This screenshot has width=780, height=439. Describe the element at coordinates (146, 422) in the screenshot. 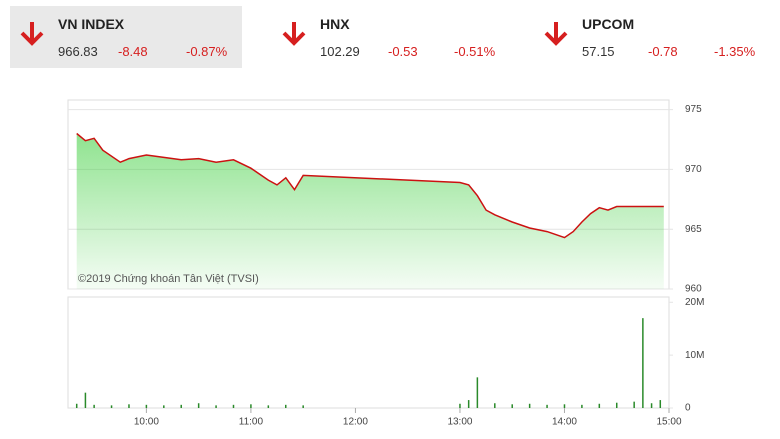

I see `x-tick-label: 10:00` at that location.